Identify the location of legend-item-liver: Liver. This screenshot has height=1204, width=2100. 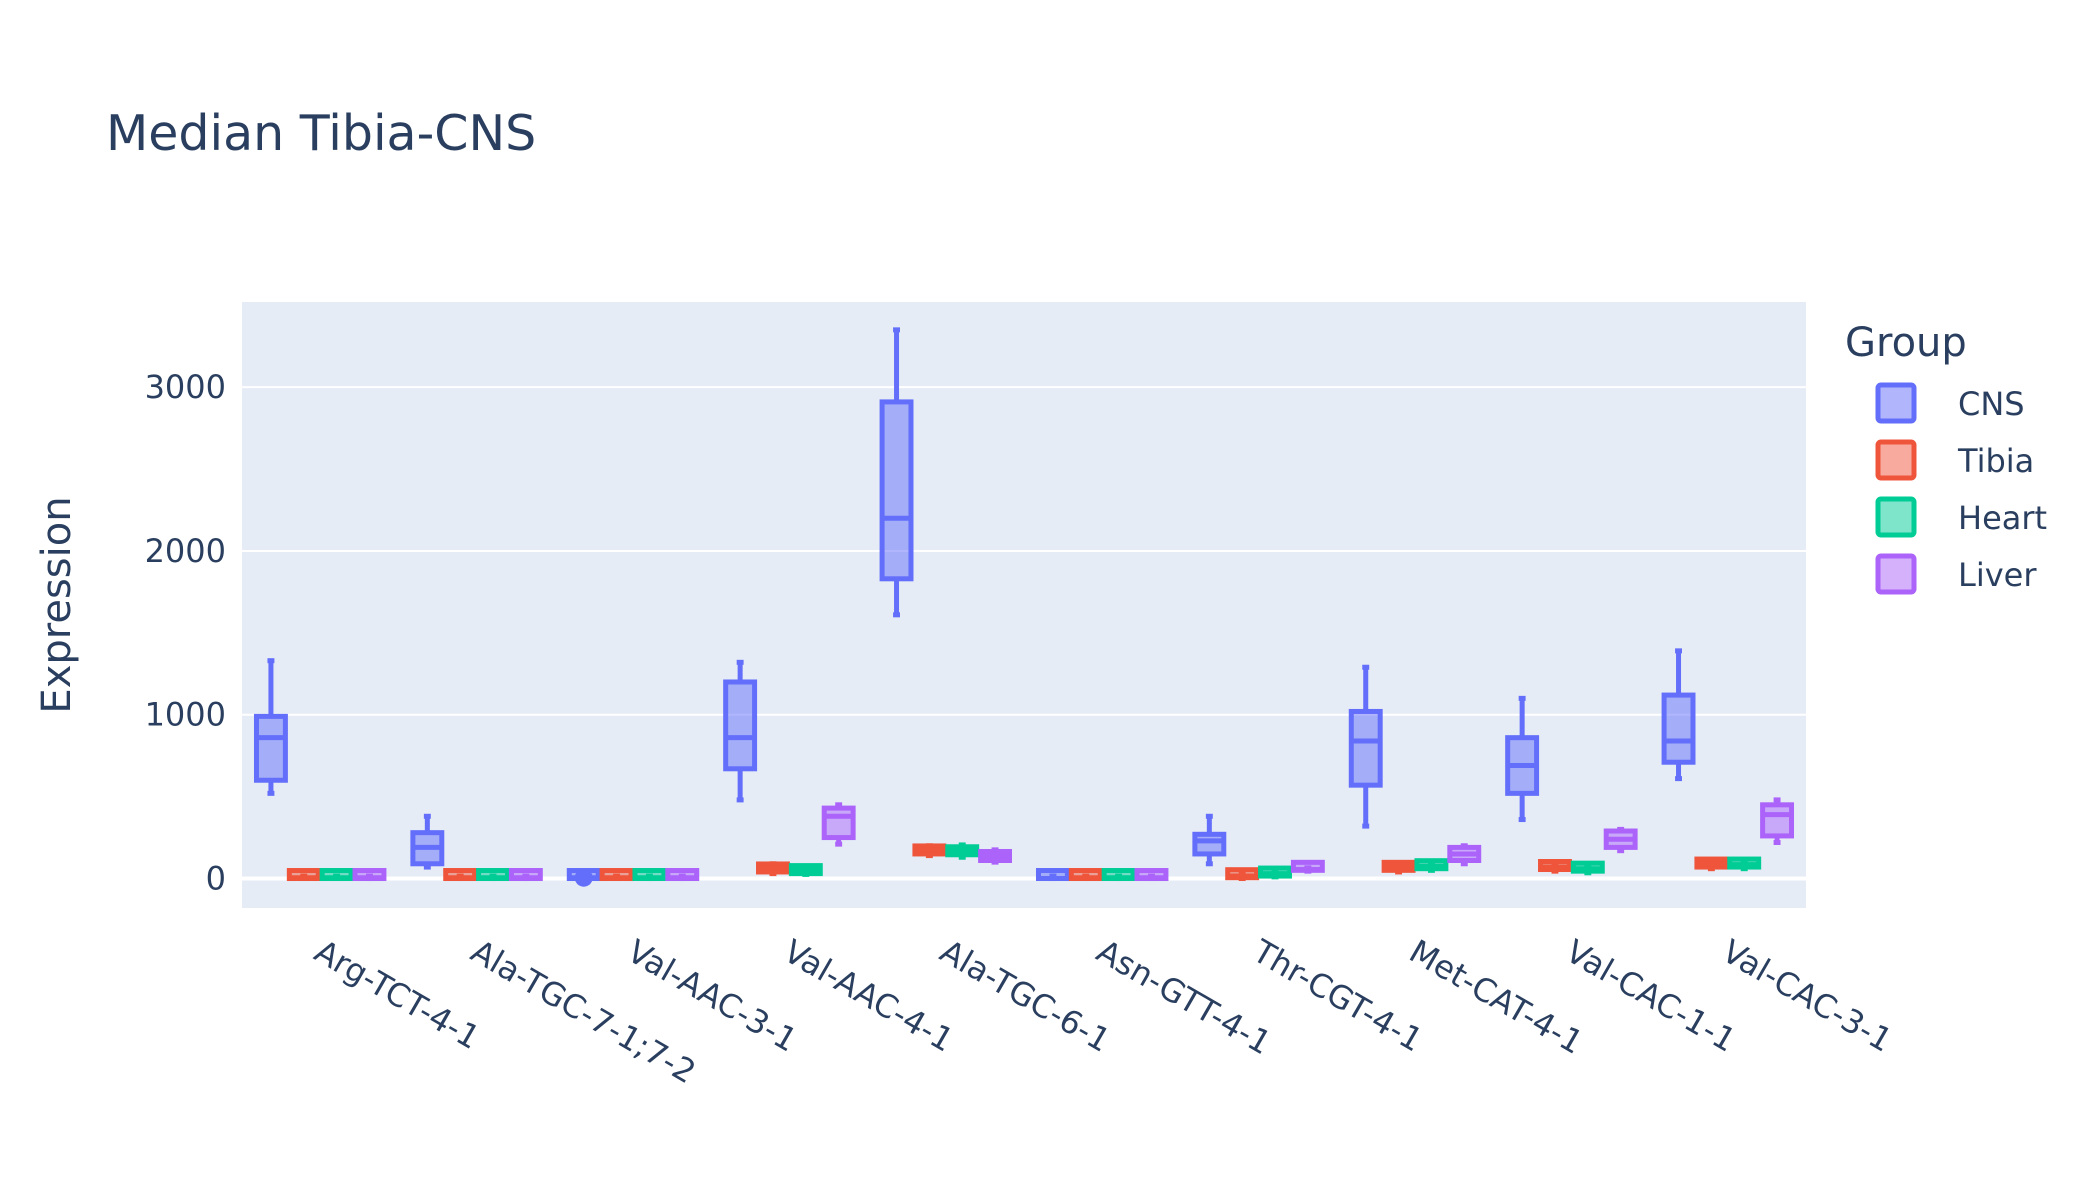
(1956, 574).